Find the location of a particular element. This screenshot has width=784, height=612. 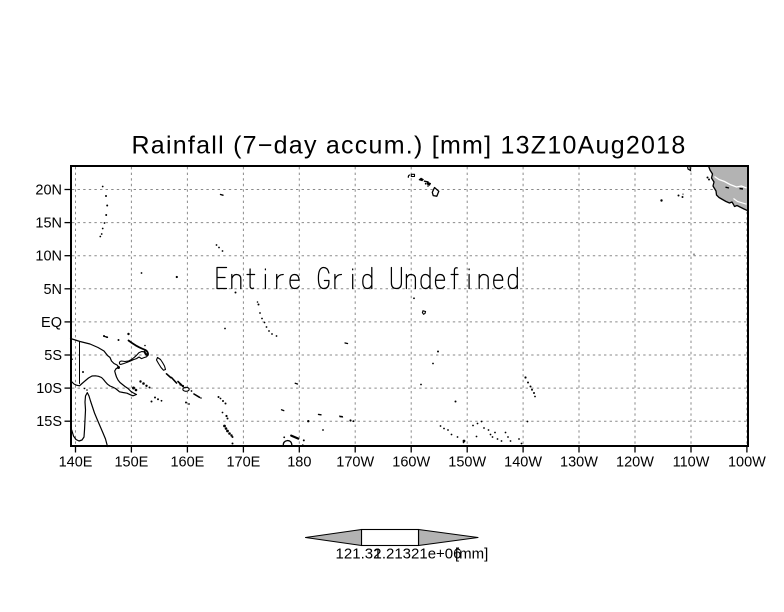

svg-text: 150E is located at coordinates (131, 463).